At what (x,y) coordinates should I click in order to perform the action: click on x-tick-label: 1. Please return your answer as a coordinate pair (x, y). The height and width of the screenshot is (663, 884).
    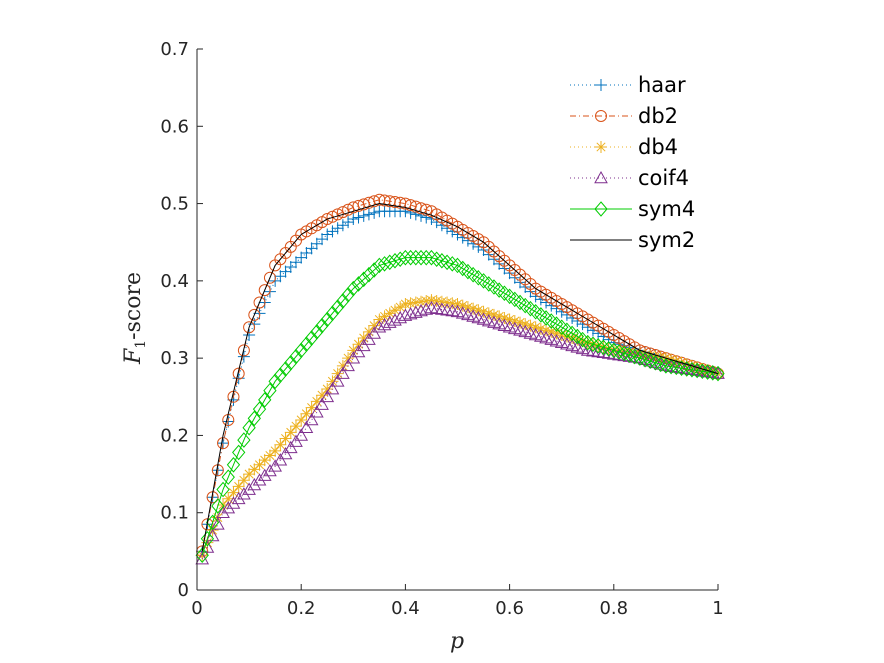
    Looking at the image, I should click on (717, 608).